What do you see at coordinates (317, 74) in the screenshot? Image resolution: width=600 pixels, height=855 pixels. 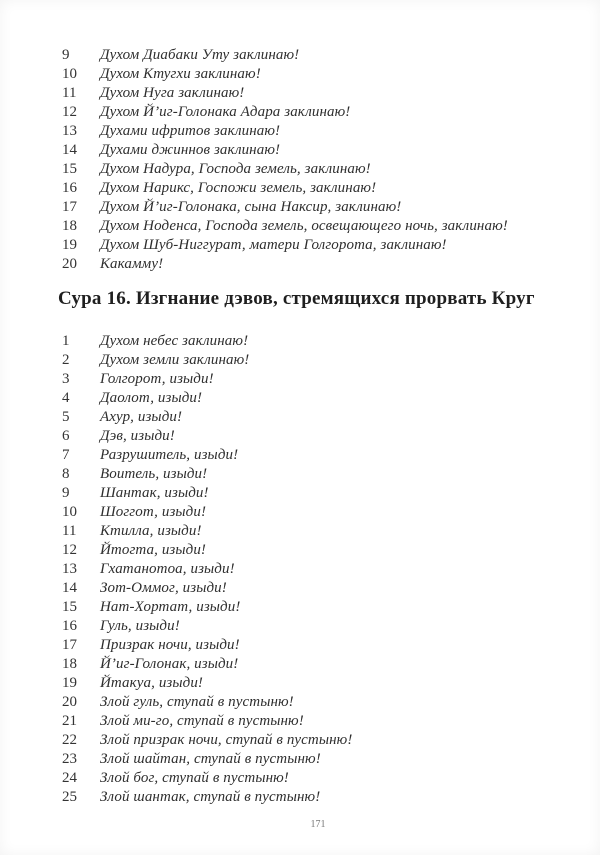 I see `verse-row: 10 Духом Ктугхи заклинаю!` at bounding box center [317, 74].